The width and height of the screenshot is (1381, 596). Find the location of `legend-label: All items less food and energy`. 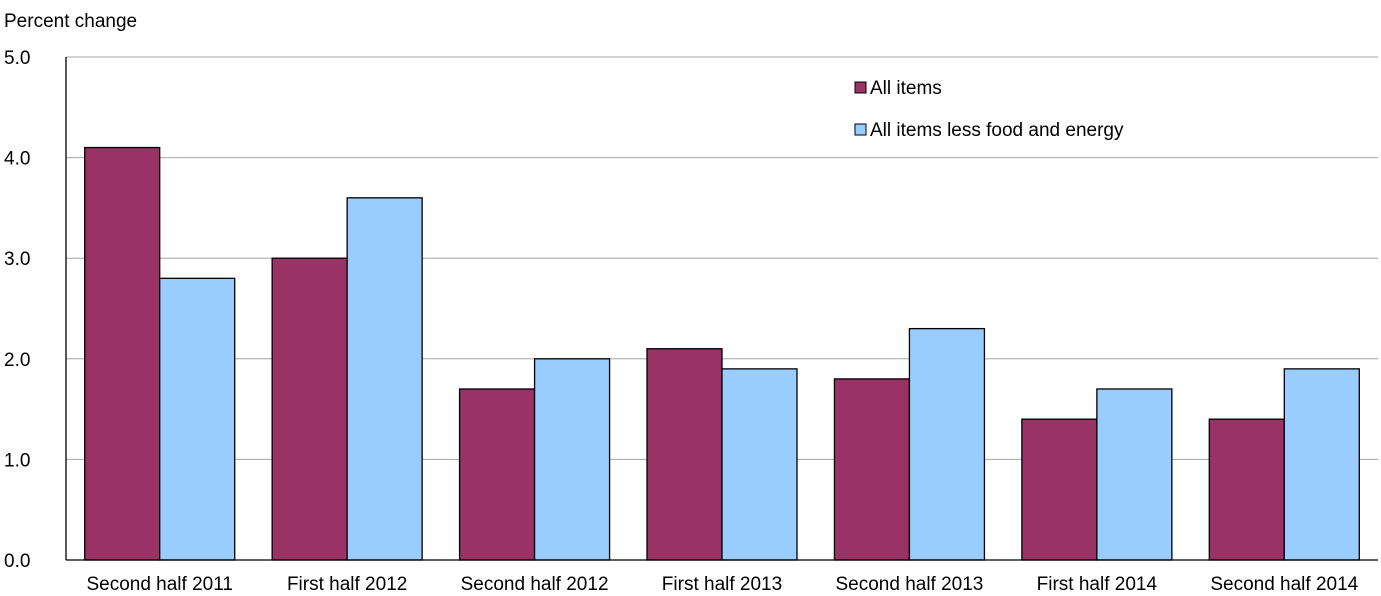

legend-label: All items less food and energy is located at coordinates (997, 130).